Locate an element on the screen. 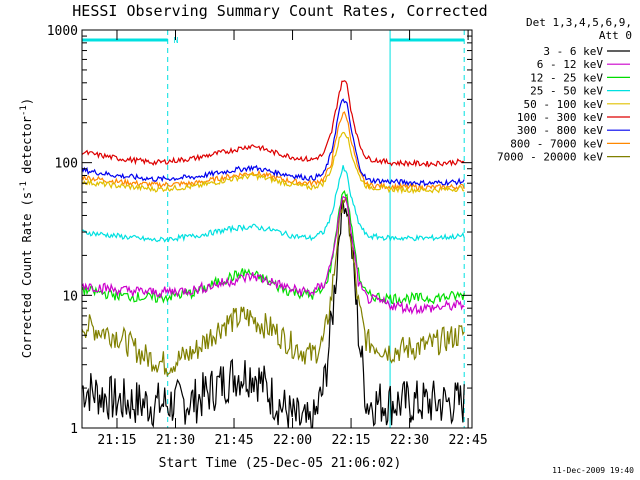 Image resolution: width=640 pixels, height=480 pixels. series-line-50-100-kev is located at coordinates (273, 163).